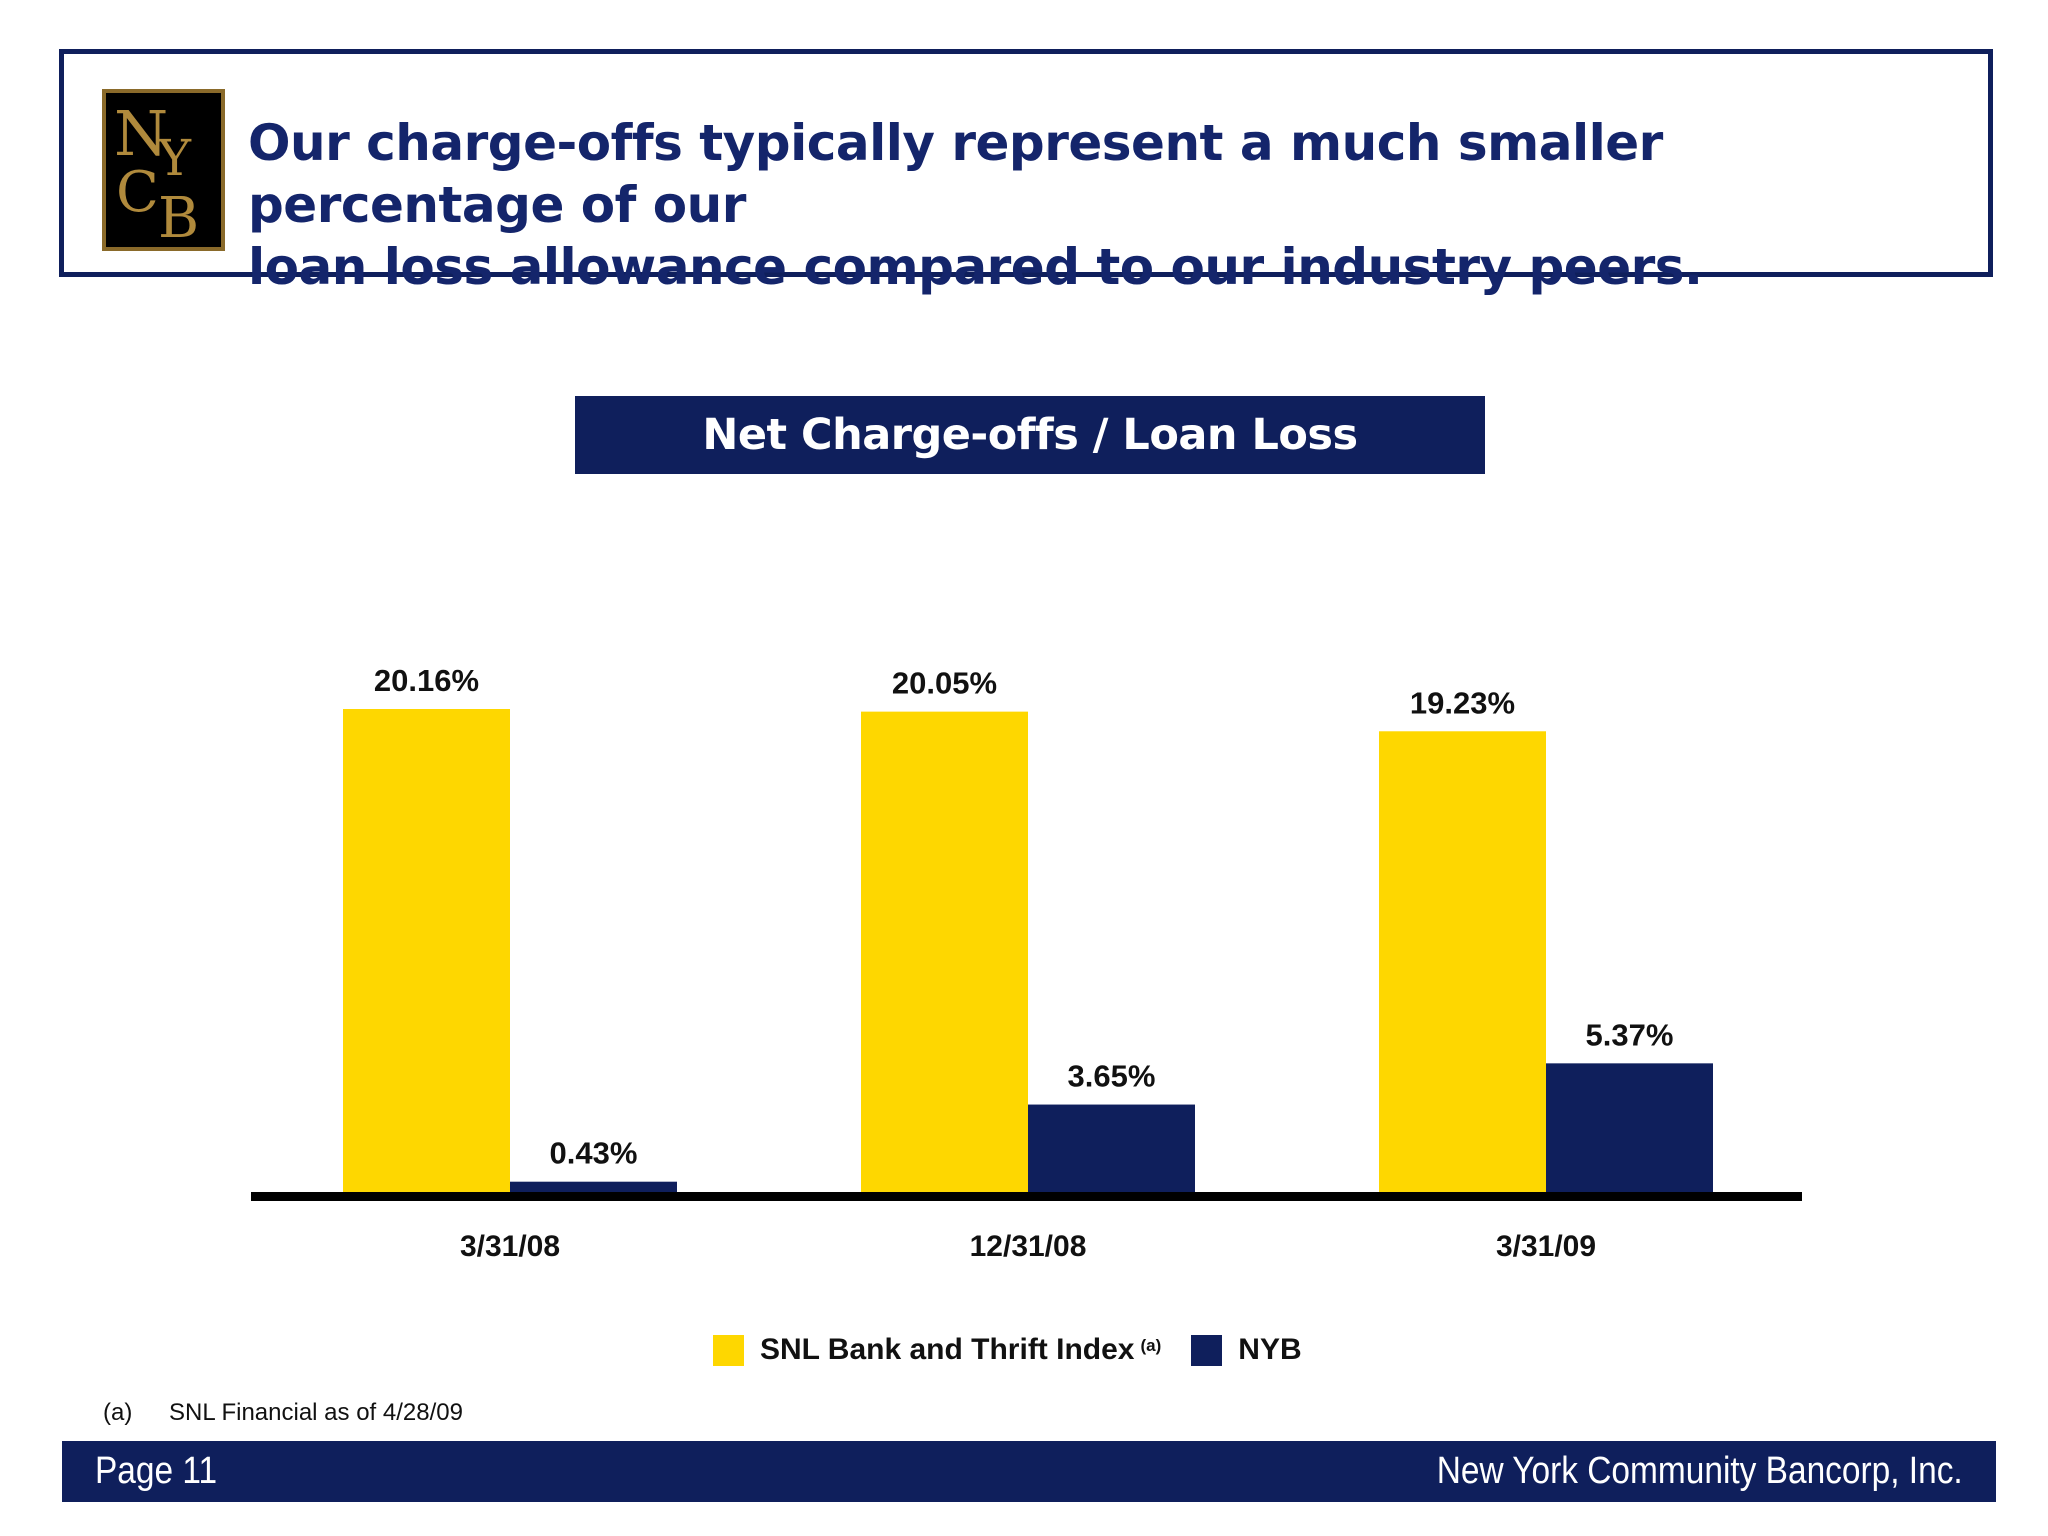 The image size is (2048, 1536). What do you see at coordinates (174, 158) in the screenshot?
I see `svg-text: Y` at bounding box center [174, 158].